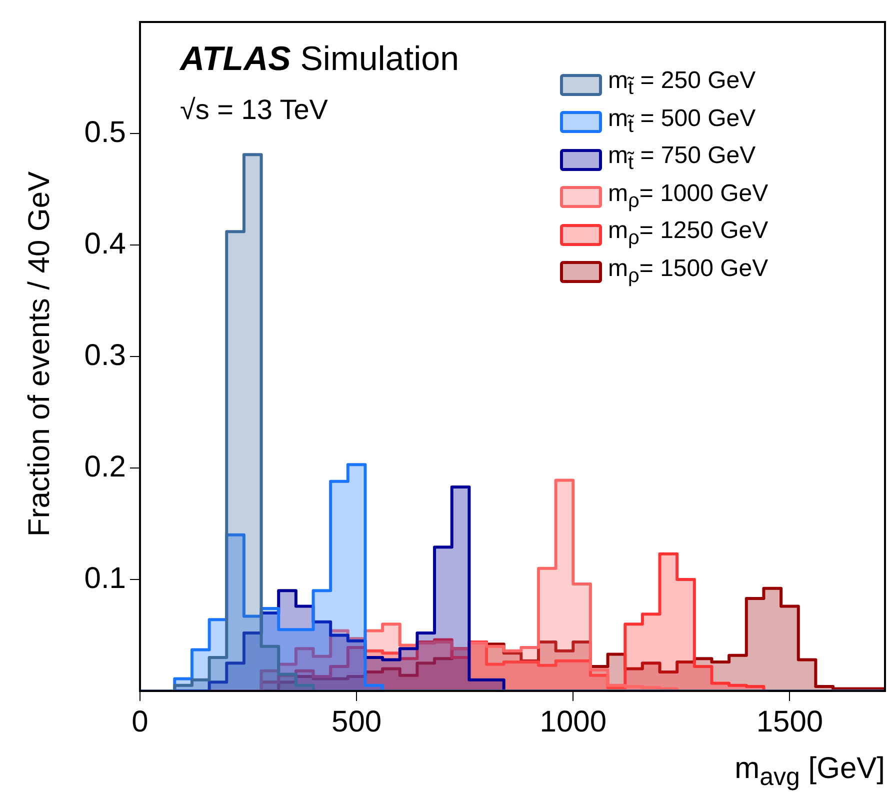 This screenshot has width=887, height=808. I want to click on x-tick-label: 1000, so click(573, 721).